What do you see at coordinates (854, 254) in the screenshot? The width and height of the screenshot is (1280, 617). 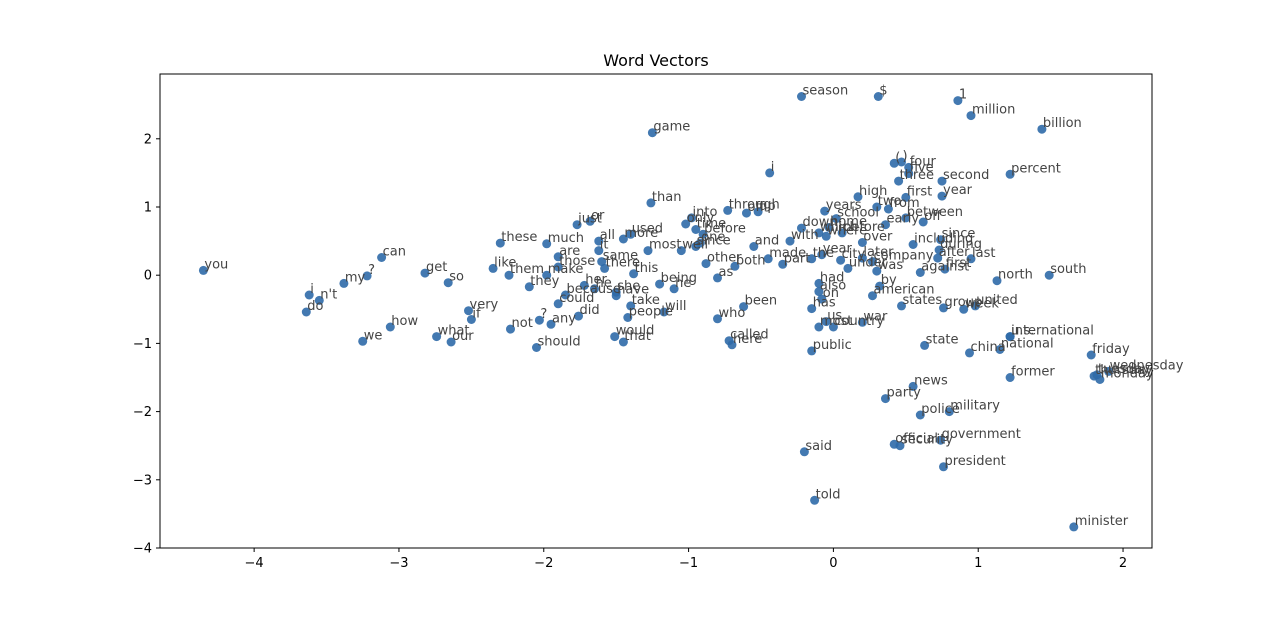 I see `point-label: city` at bounding box center [854, 254].